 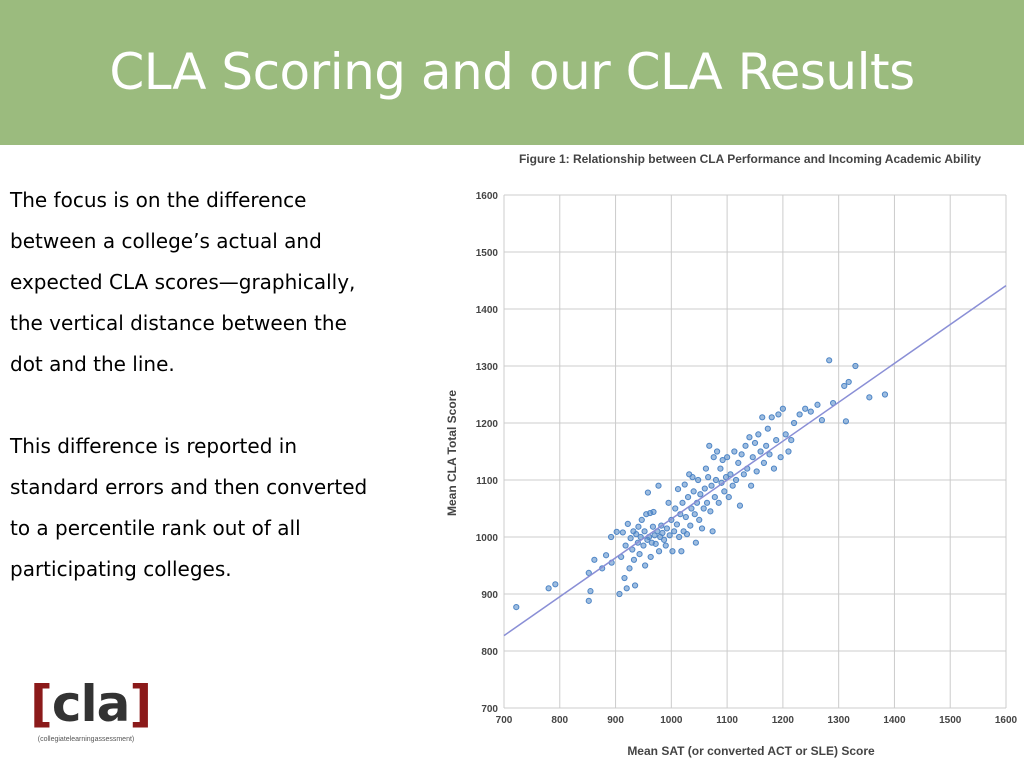 What do you see at coordinates (487, 196) in the screenshot?
I see `y-tick-label: 1600` at bounding box center [487, 196].